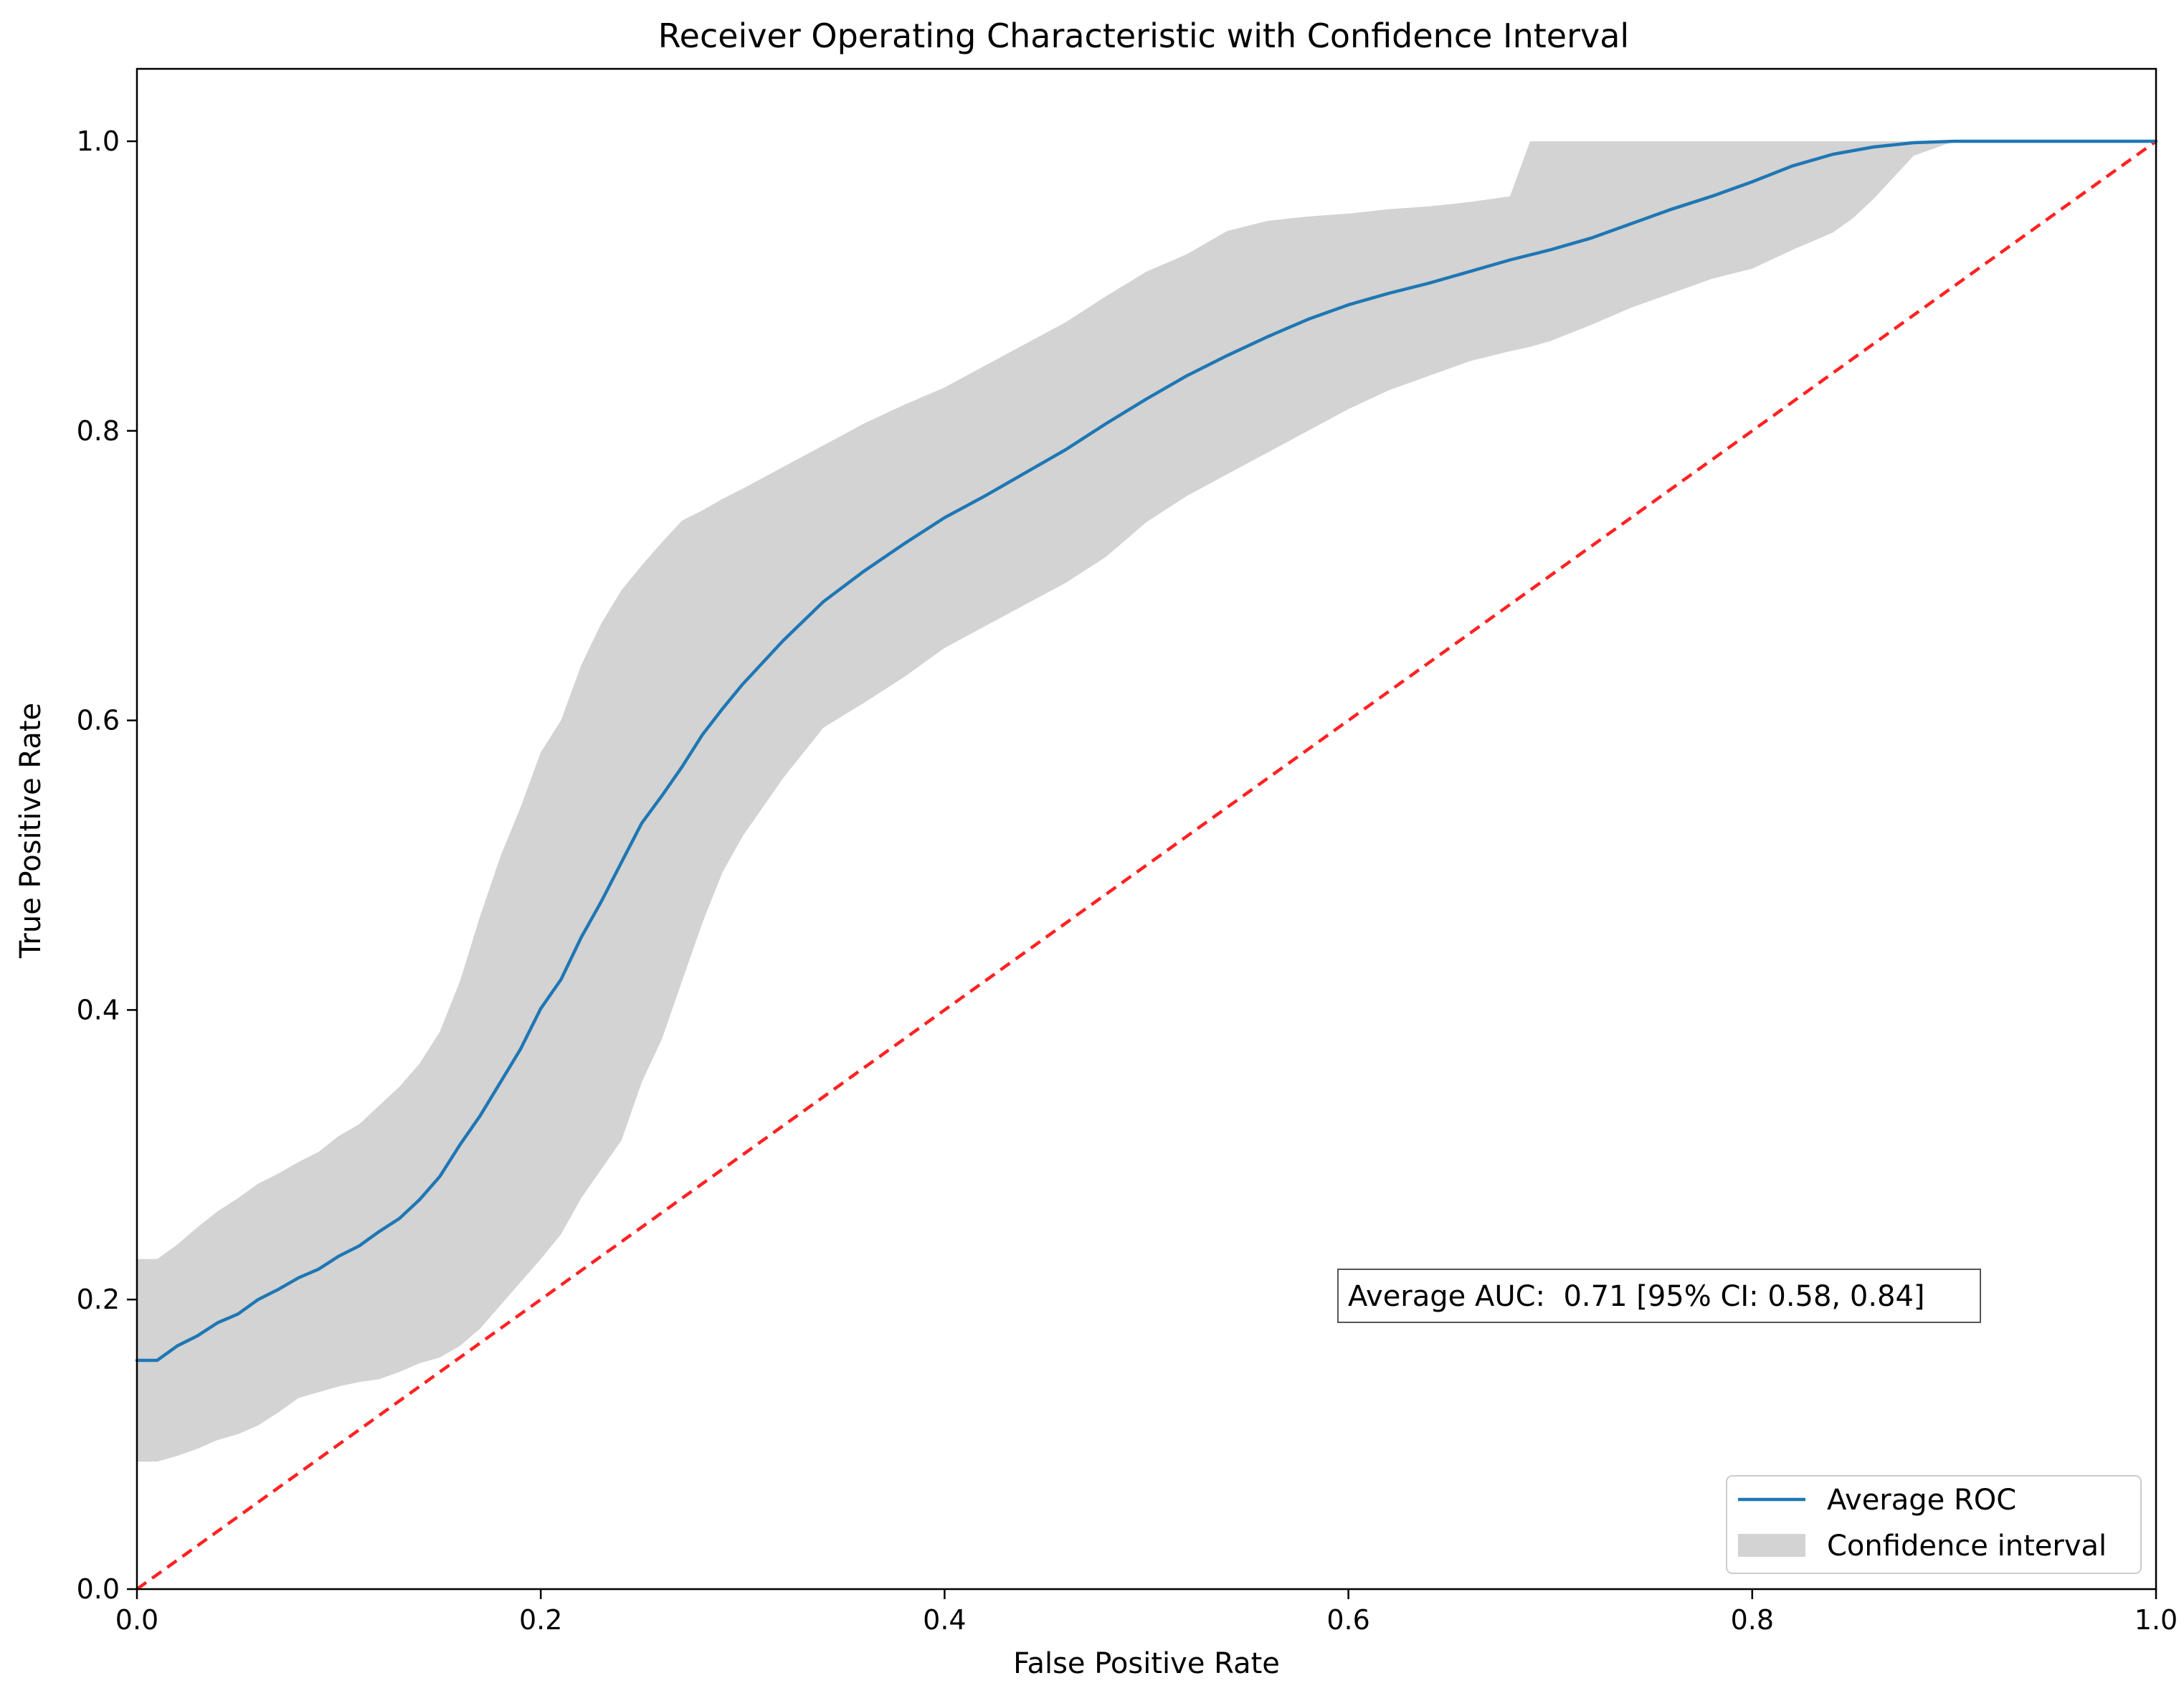  I want to click on x-axis-label: False Positive Rate, so click(1146, 1664).